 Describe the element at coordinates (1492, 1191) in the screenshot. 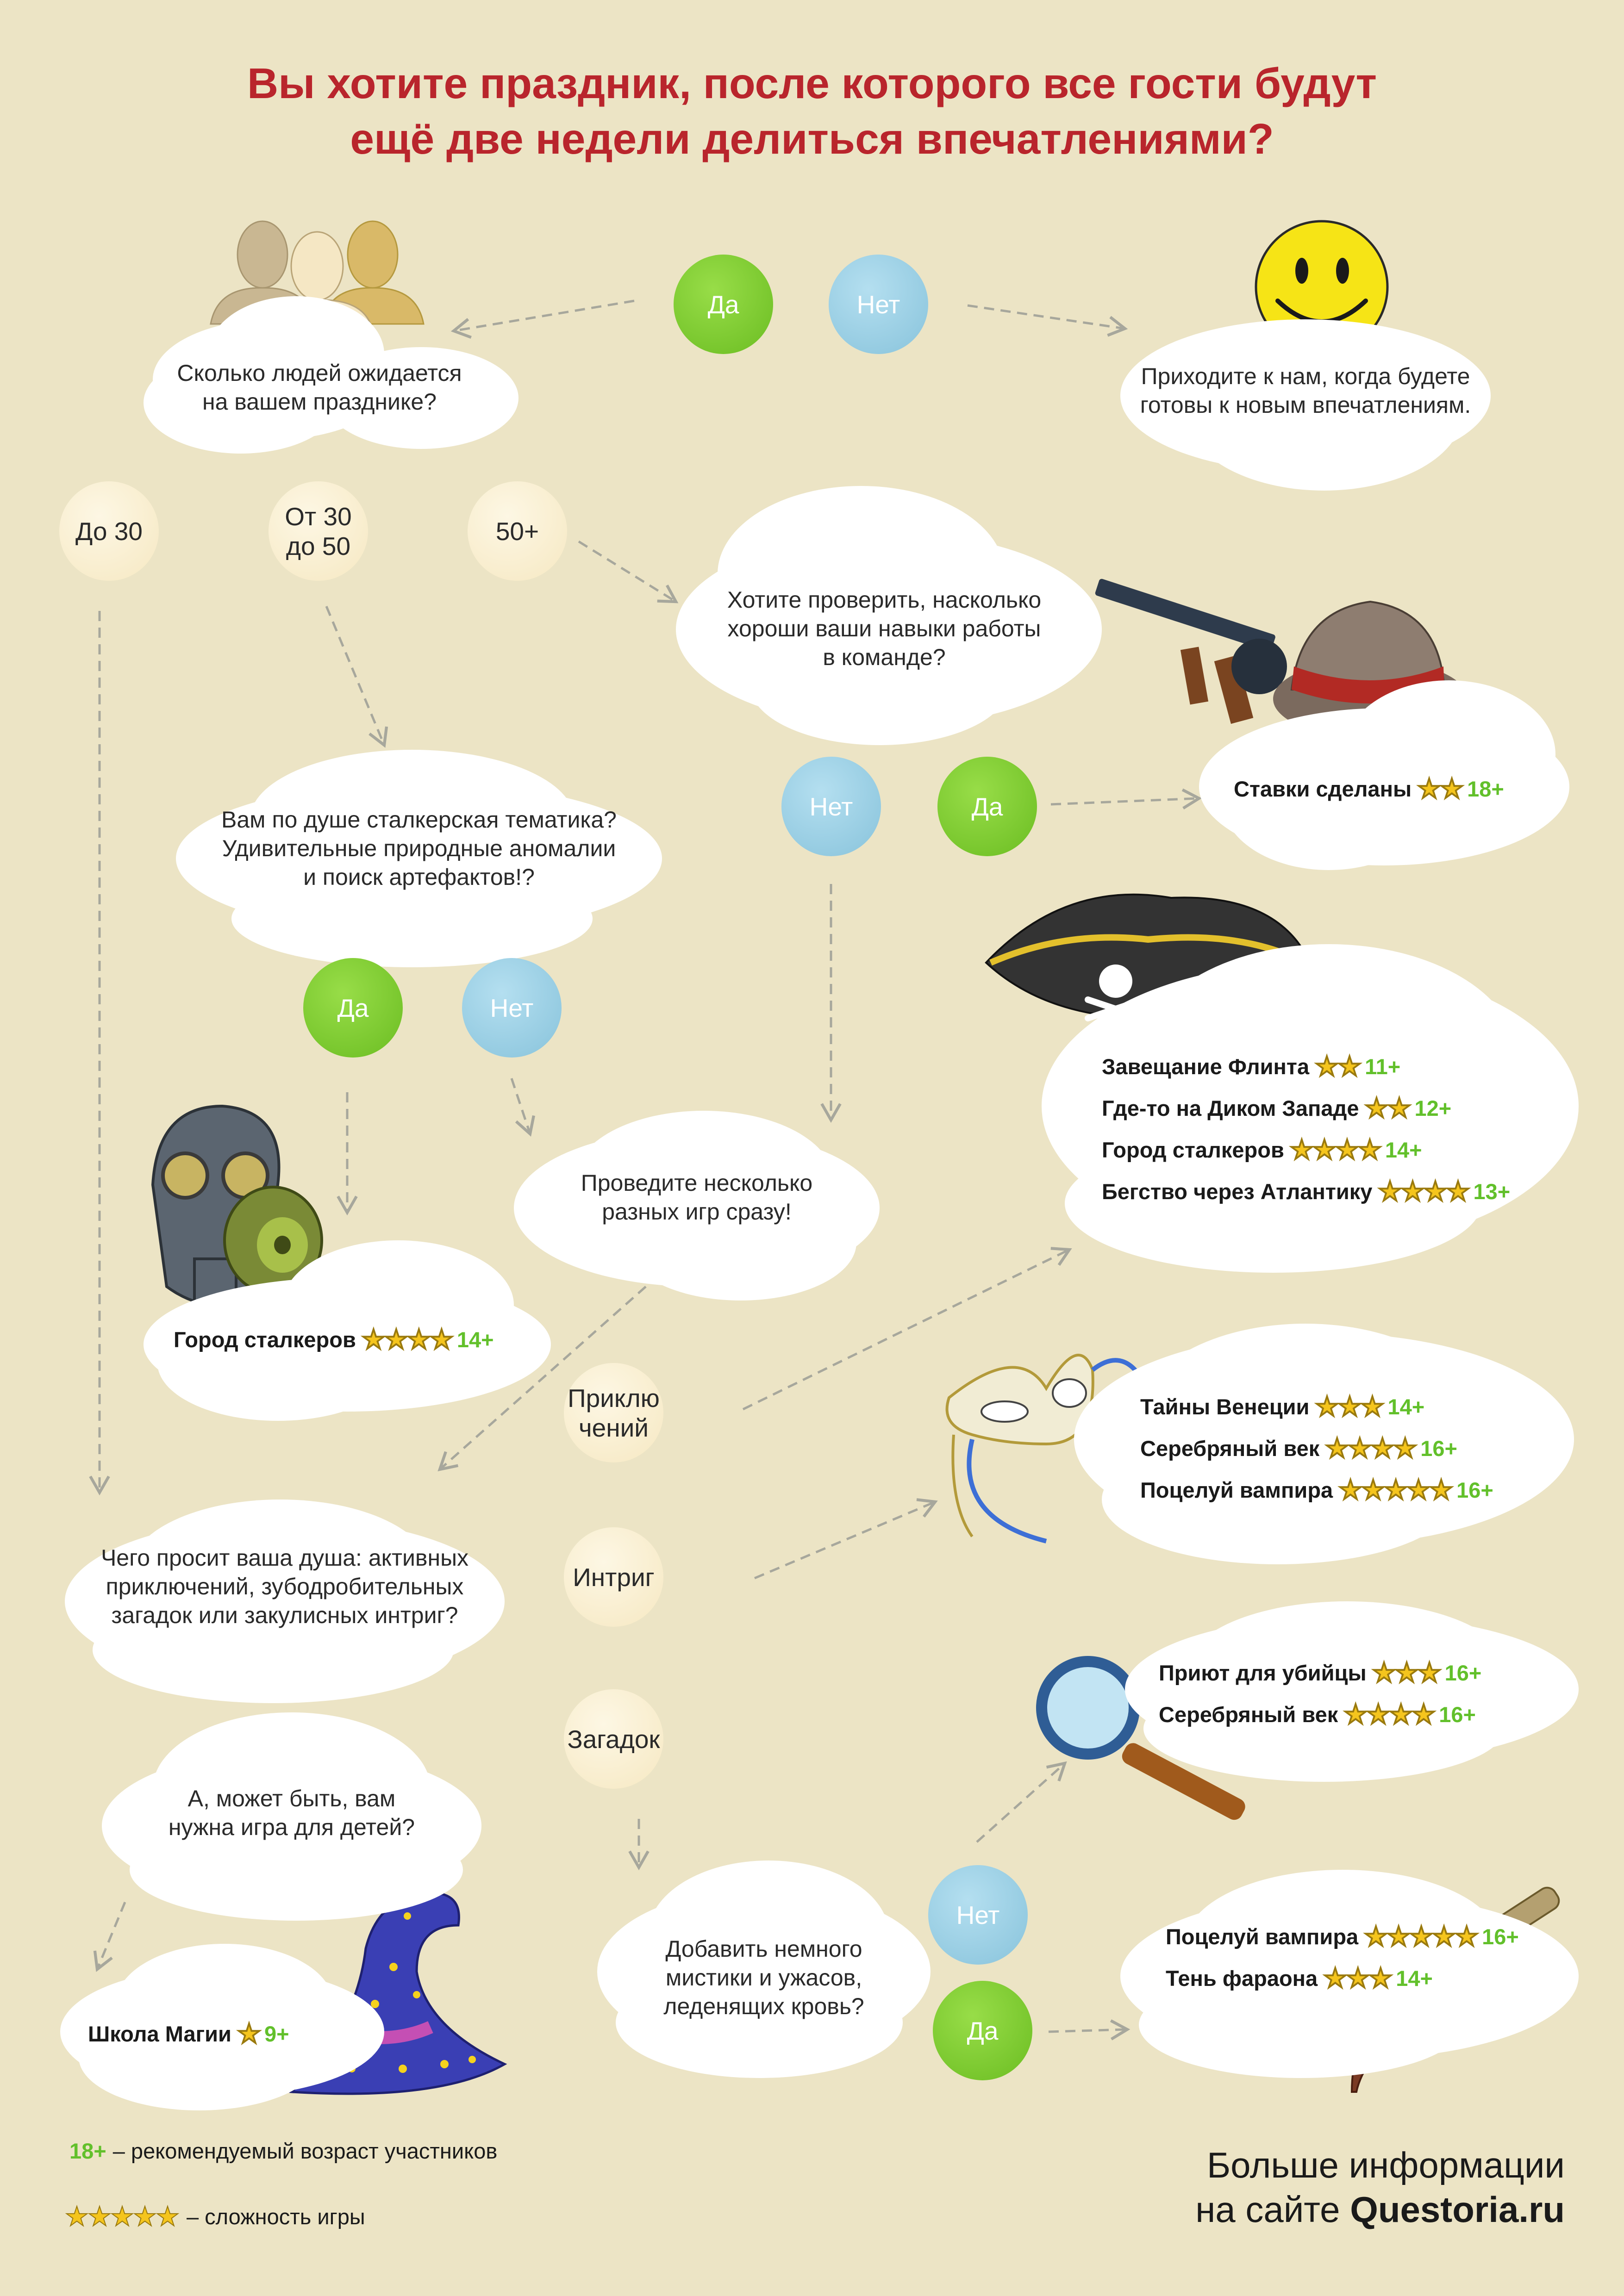

I see `age-rating: 13+` at that location.